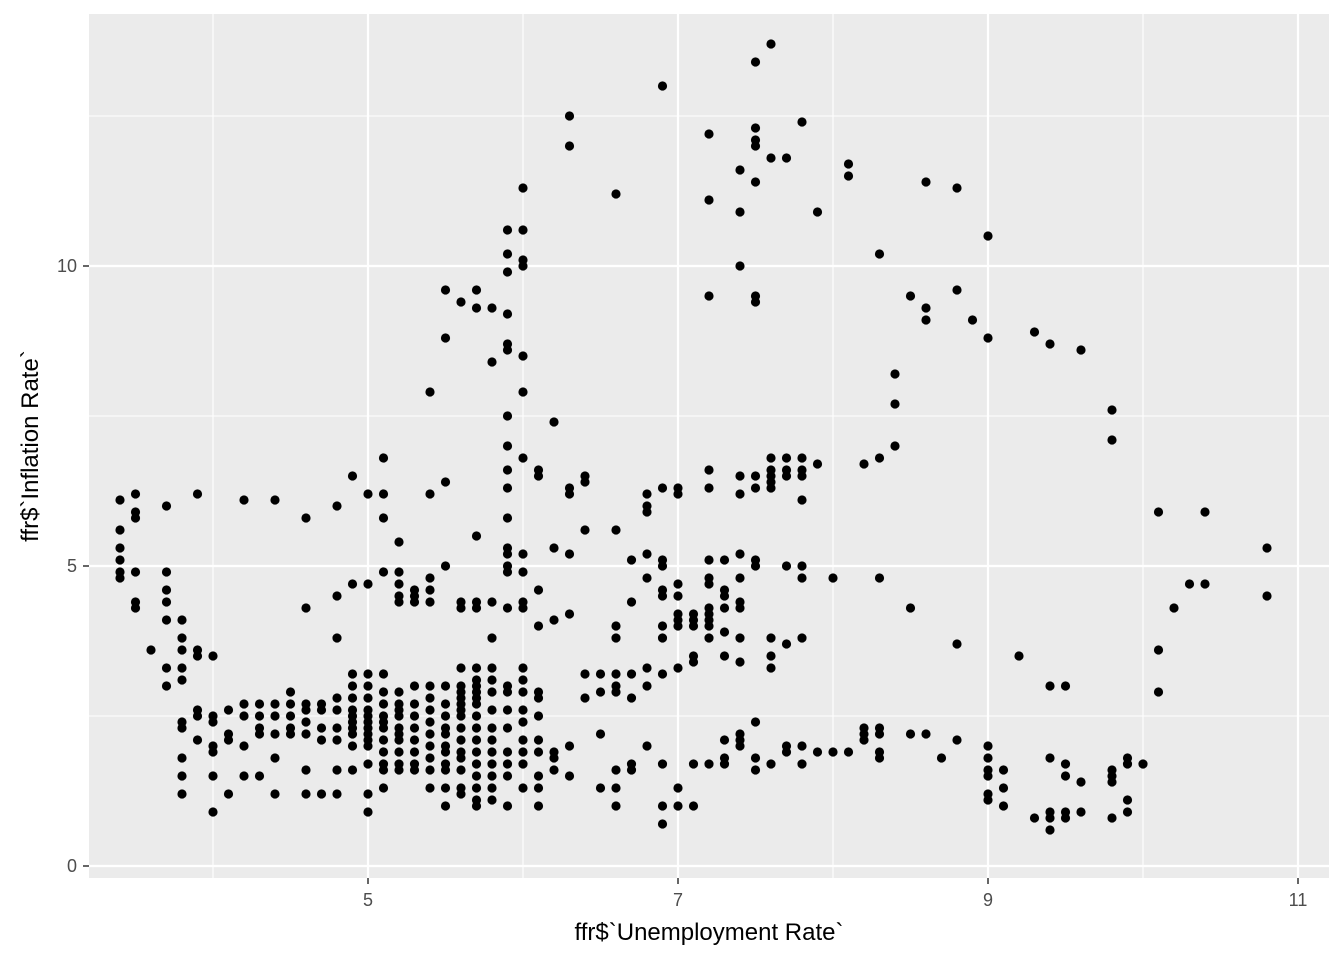 The height and width of the screenshot is (960, 1344). I want to click on x-axis: 5 7 9 11, so click(835, 894).